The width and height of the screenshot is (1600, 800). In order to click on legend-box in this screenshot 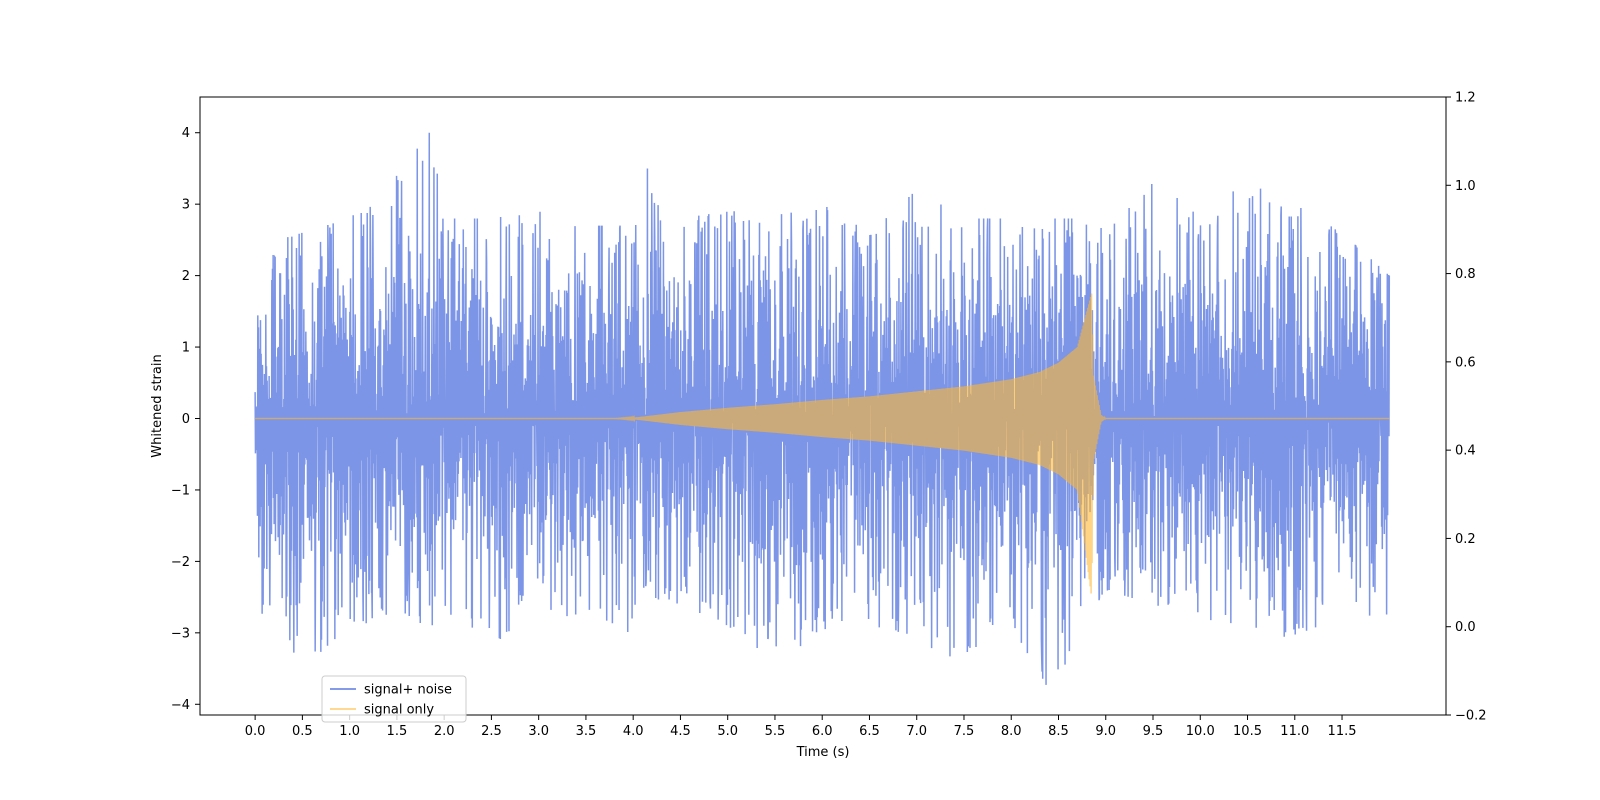, I will do `click(394, 699)`.